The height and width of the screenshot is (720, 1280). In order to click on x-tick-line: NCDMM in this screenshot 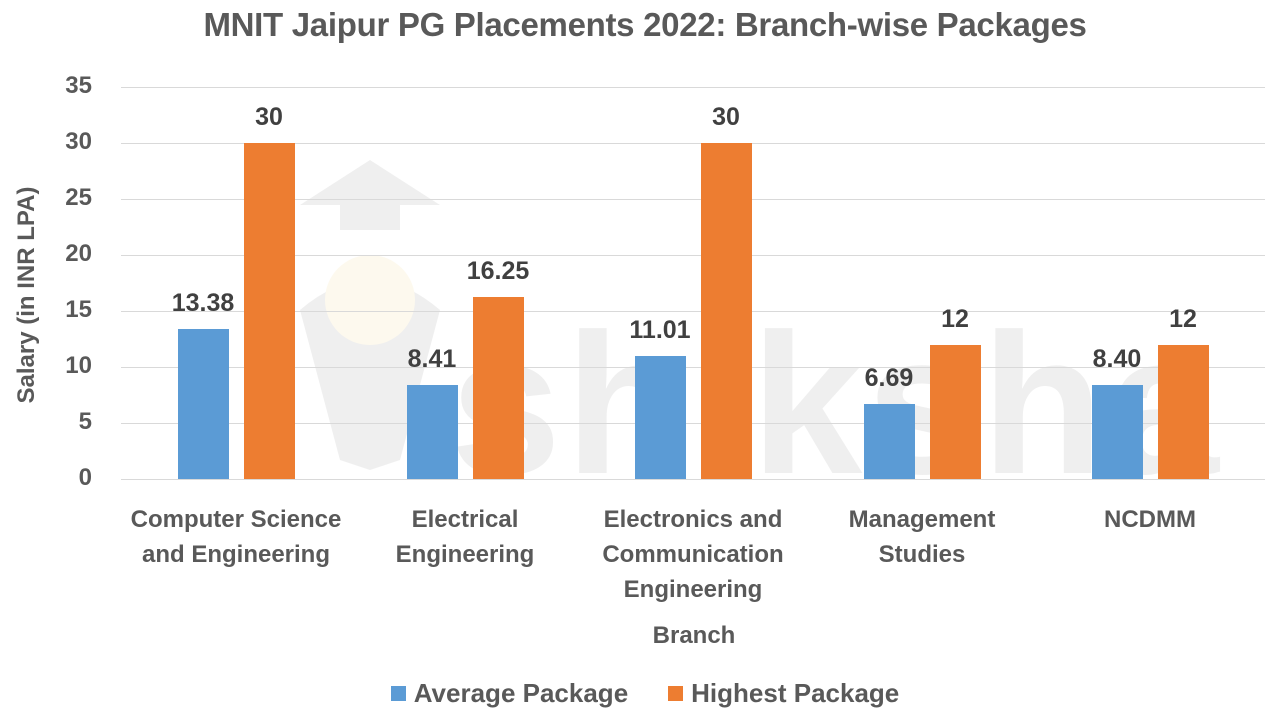, I will do `click(1150, 519)`.